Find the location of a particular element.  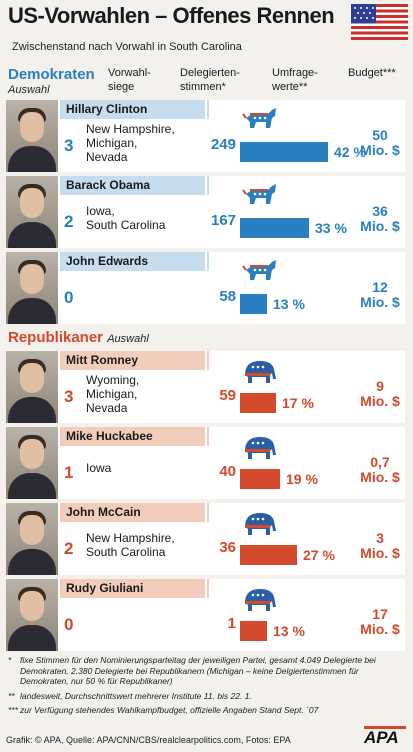

primary-wins: 1 is located at coordinates (69, 472).